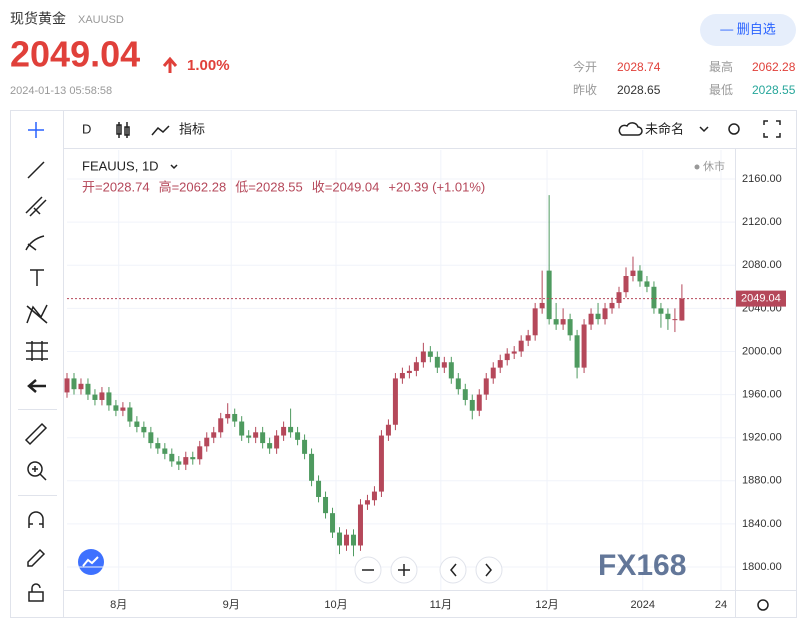 The width and height of the screenshot is (807, 625). Describe the element at coordinates (774, 90) in the screenshot. I see `stat-value: 2028.55` at that location.